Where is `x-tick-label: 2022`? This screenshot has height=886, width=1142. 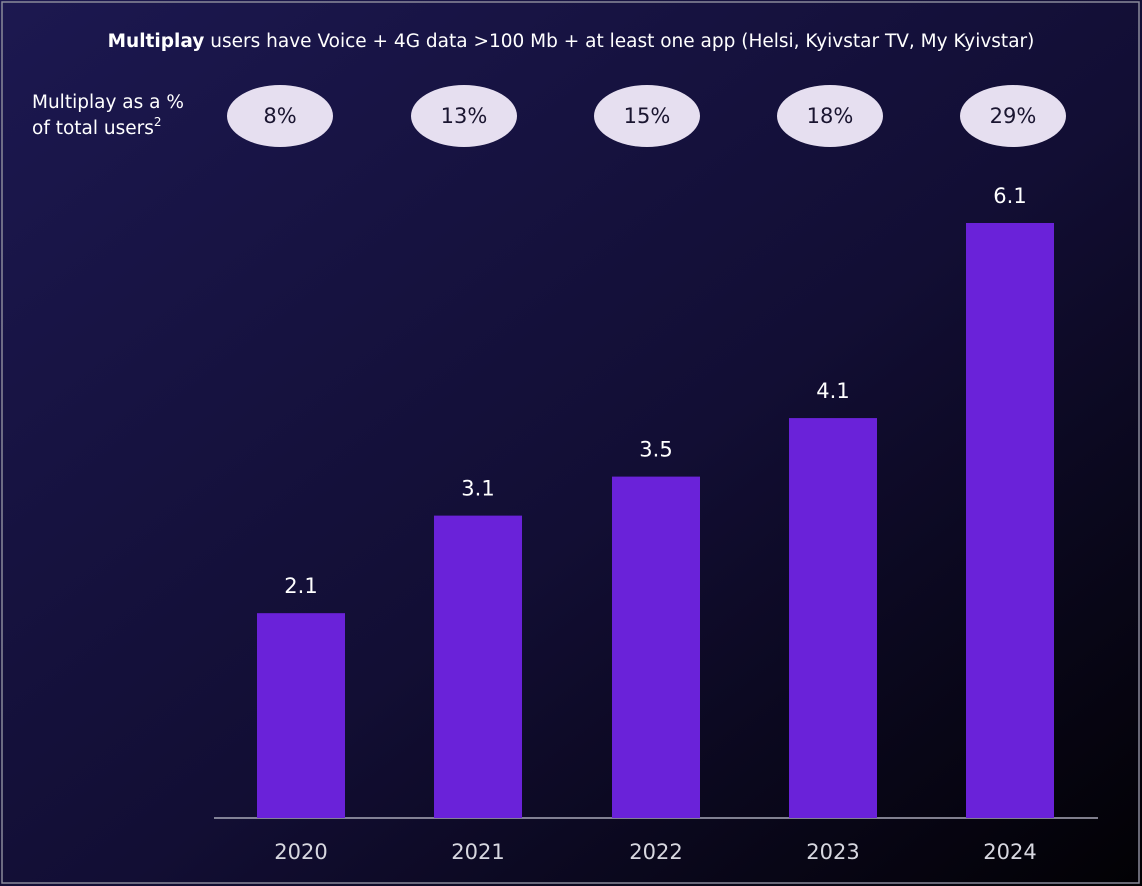
x-tick-label: 2022 is located at coordinates (655, 852).